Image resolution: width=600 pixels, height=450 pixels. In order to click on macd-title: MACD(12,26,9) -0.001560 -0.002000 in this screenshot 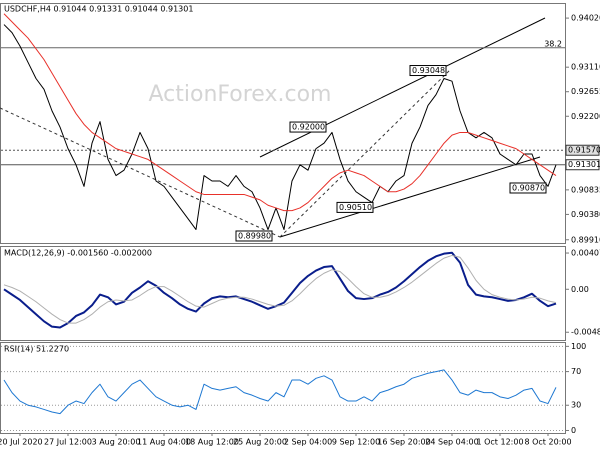, I will do `click(78, 253)`.